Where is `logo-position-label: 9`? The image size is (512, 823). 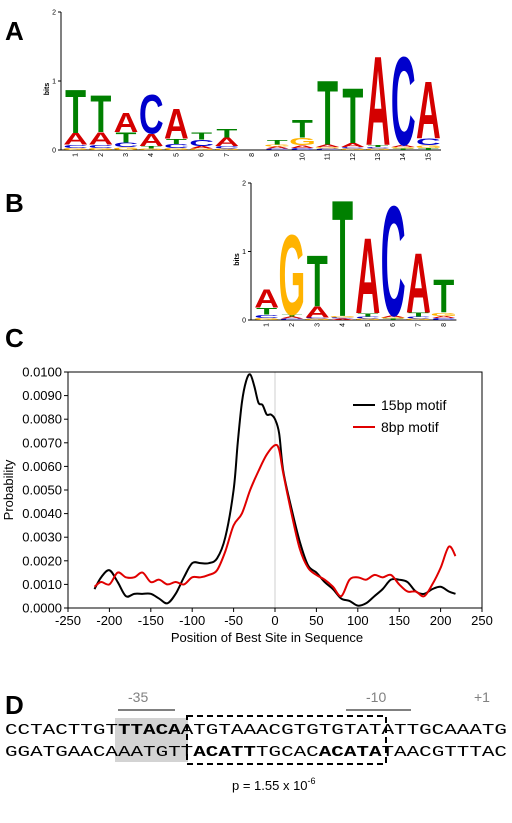 logo-position-label: 9 is located at coordinates (277, 155).